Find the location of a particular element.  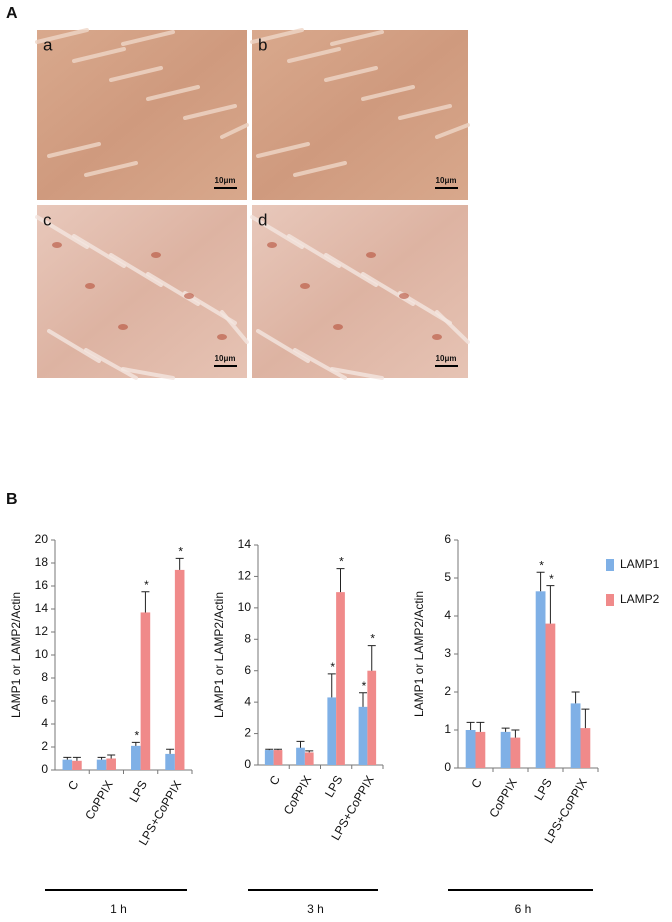

legend-swatch is located at coordinates (610, 565).